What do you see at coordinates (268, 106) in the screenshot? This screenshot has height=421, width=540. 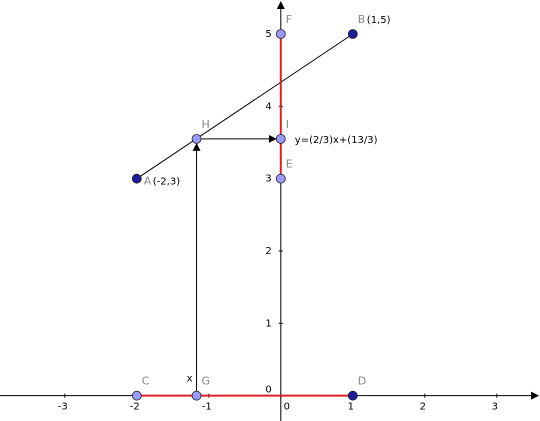 I see `y-tick-label: 4` at bounding box center [268, 106].